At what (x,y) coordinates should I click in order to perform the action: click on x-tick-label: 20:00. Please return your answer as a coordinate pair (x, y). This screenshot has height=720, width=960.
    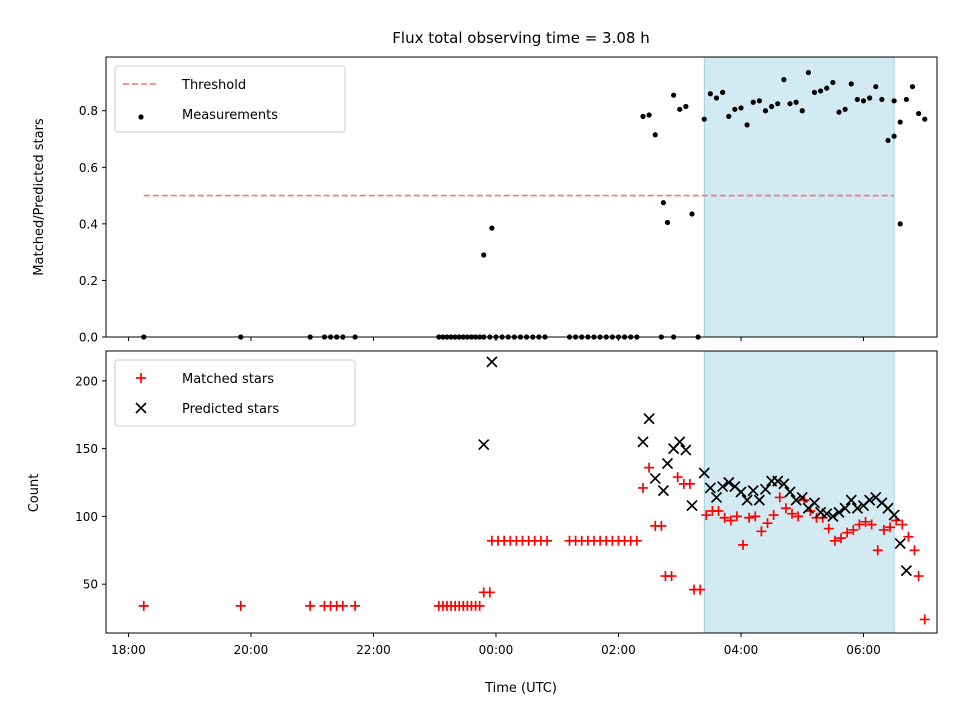
    Looking at the image, I should click on (251, 650).